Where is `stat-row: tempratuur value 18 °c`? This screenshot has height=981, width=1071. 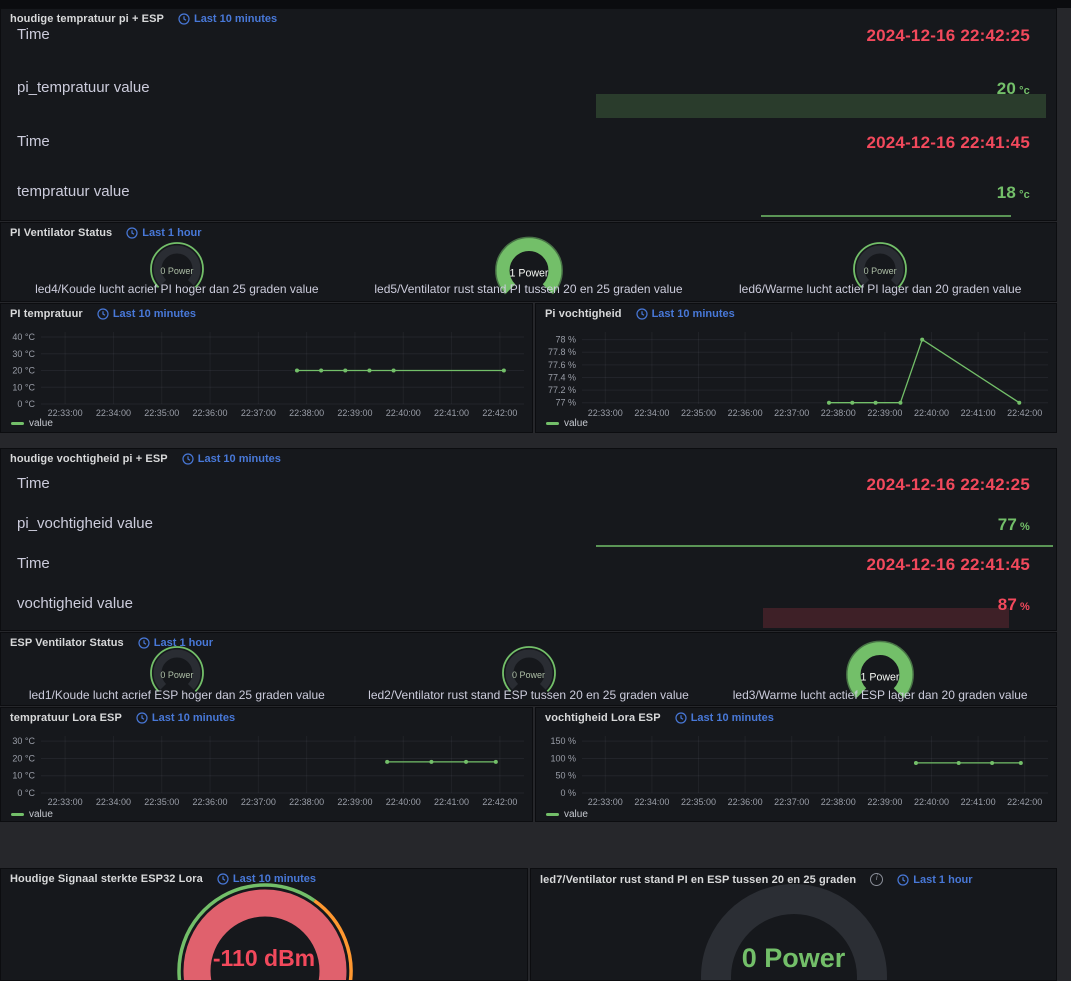 stat-row: tempratuur value 18 °c is located at coordinates (523, 193).